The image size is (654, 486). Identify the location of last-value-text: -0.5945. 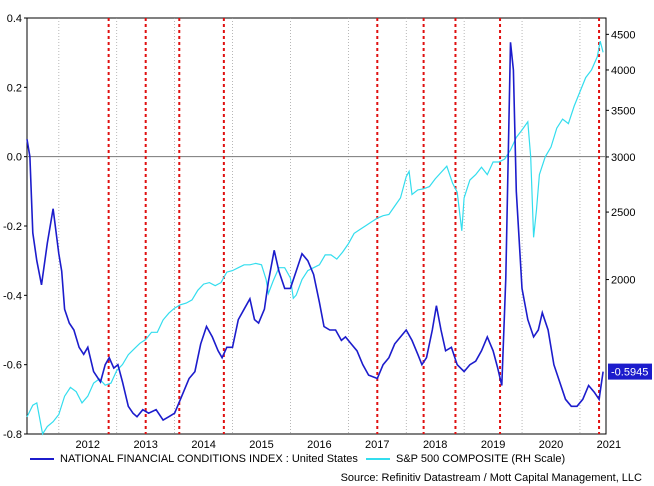
(629, 373).